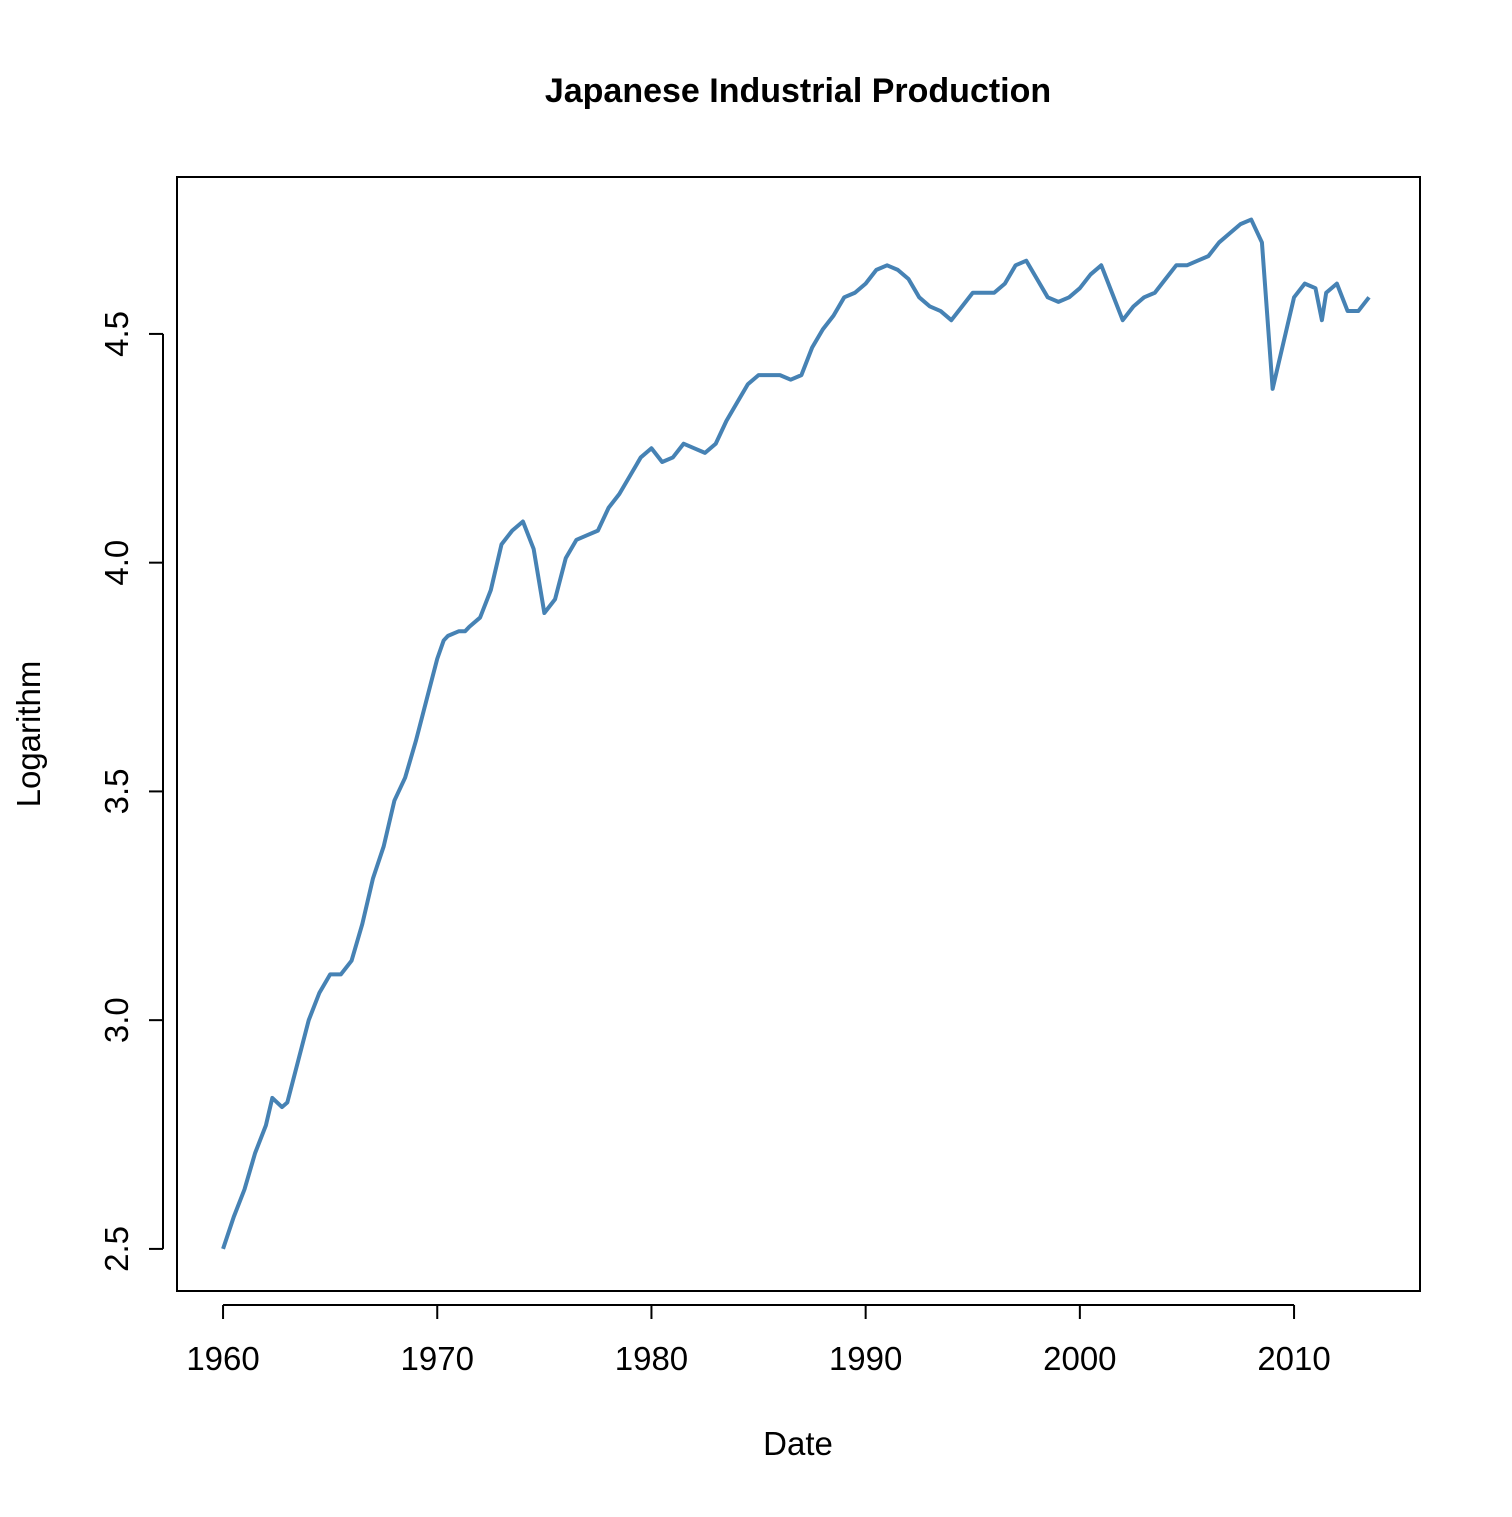  I want to click on x-tick-label: 2000, so click(1079, 1358).